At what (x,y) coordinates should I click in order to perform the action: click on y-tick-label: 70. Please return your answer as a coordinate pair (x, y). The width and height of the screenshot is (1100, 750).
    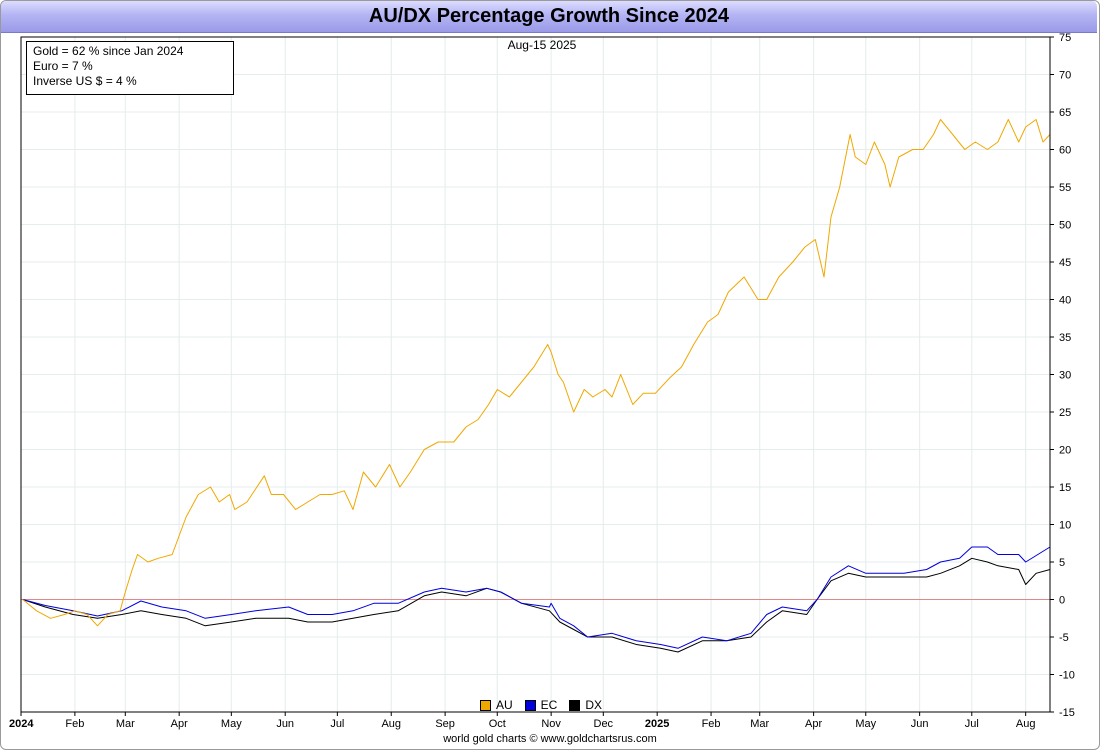
    Looking at the image, I should click on (1065, 76).